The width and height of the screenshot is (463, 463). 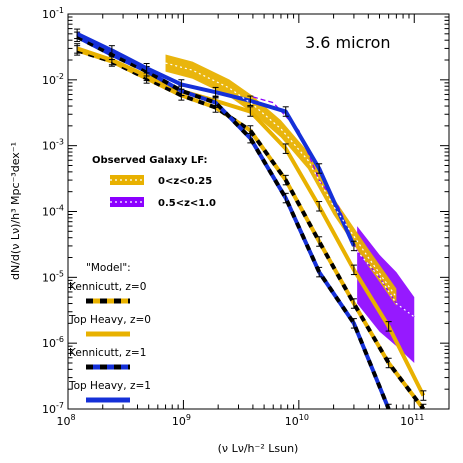 I want to click on y-tick-label: 10⁻⁵, so click(x=53, y=276).